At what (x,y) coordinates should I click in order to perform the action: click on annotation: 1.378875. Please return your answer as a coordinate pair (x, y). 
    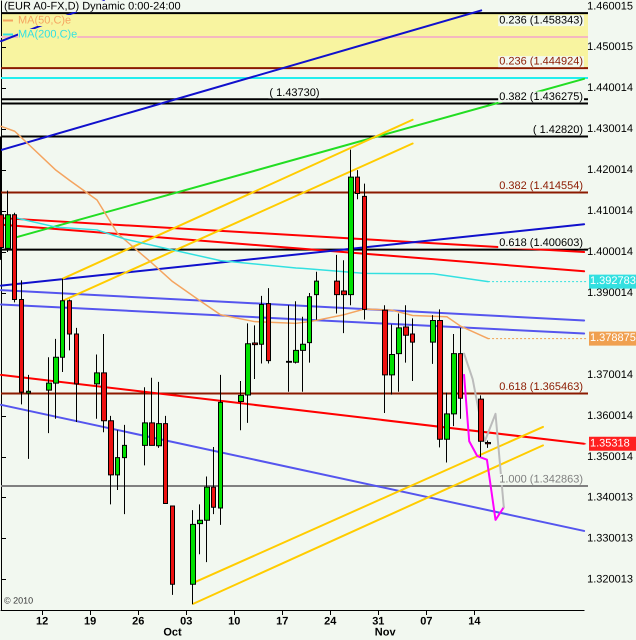
    Looking at the image, I should click on (613, 338).